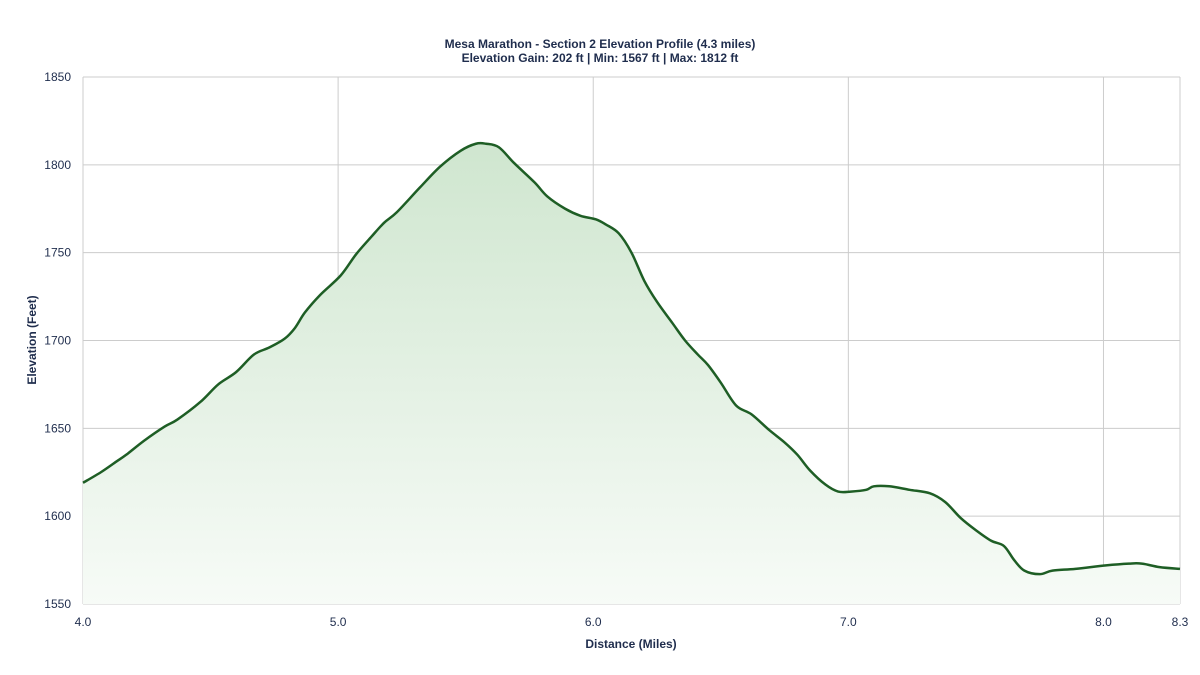 The width and height of the screenshot is (1200, 675). Describe the element at coordinates (630, 644) in the screenshot. I see `x-axis-label: Distance (Miles)` at that location.